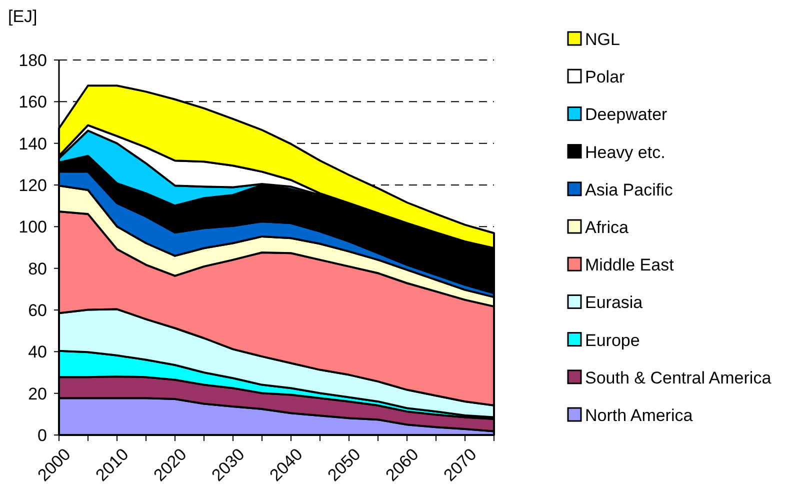  I want to click on legend-label: Polar, so click(605, 77).